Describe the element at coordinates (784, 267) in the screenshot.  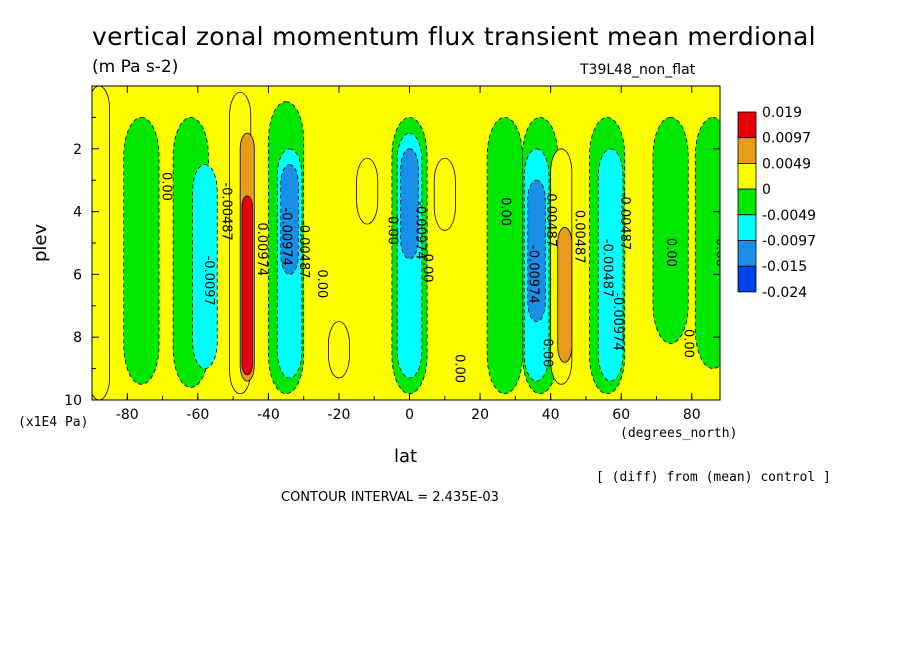
I see `legend-label: -0.015` at that location.